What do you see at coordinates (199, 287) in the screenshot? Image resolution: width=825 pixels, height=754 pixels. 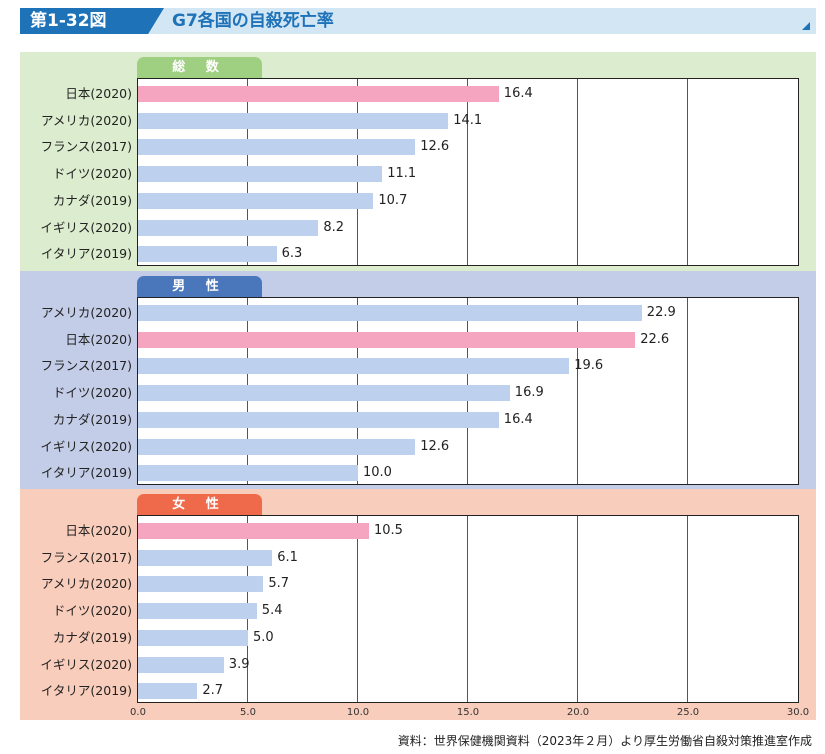 I see `panel-tab-male: 男 性` at bounding box center [199, 287].